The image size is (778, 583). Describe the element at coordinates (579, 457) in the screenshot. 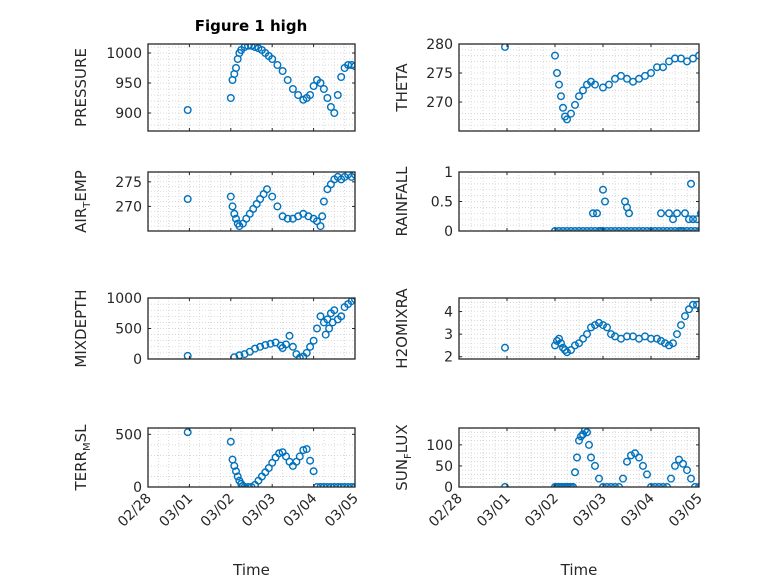

I see `axes-box` at that location.